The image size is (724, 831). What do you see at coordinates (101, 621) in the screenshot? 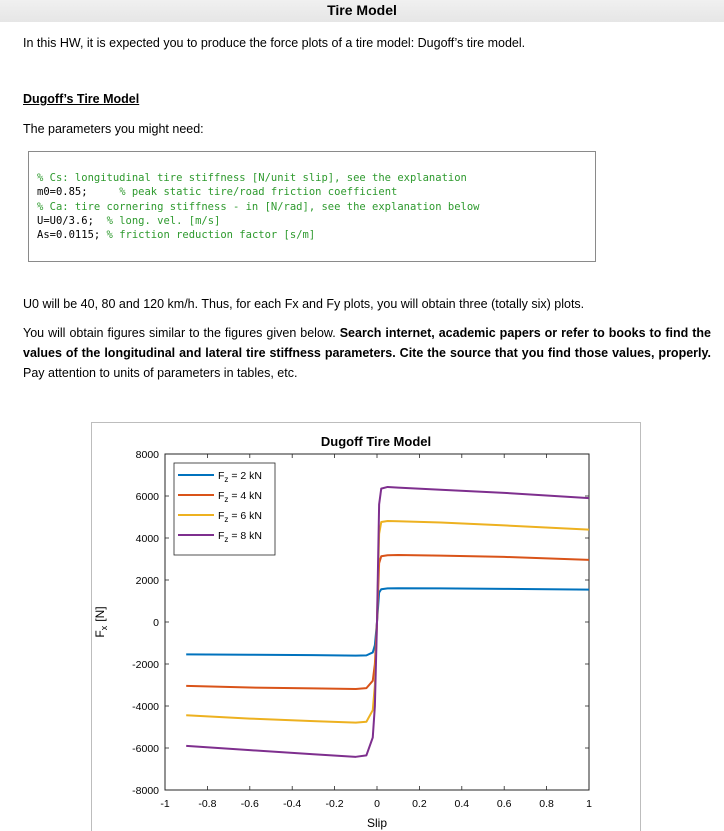
I see `y-axis-label: Fx[N]` at bounding box center [101, 621].